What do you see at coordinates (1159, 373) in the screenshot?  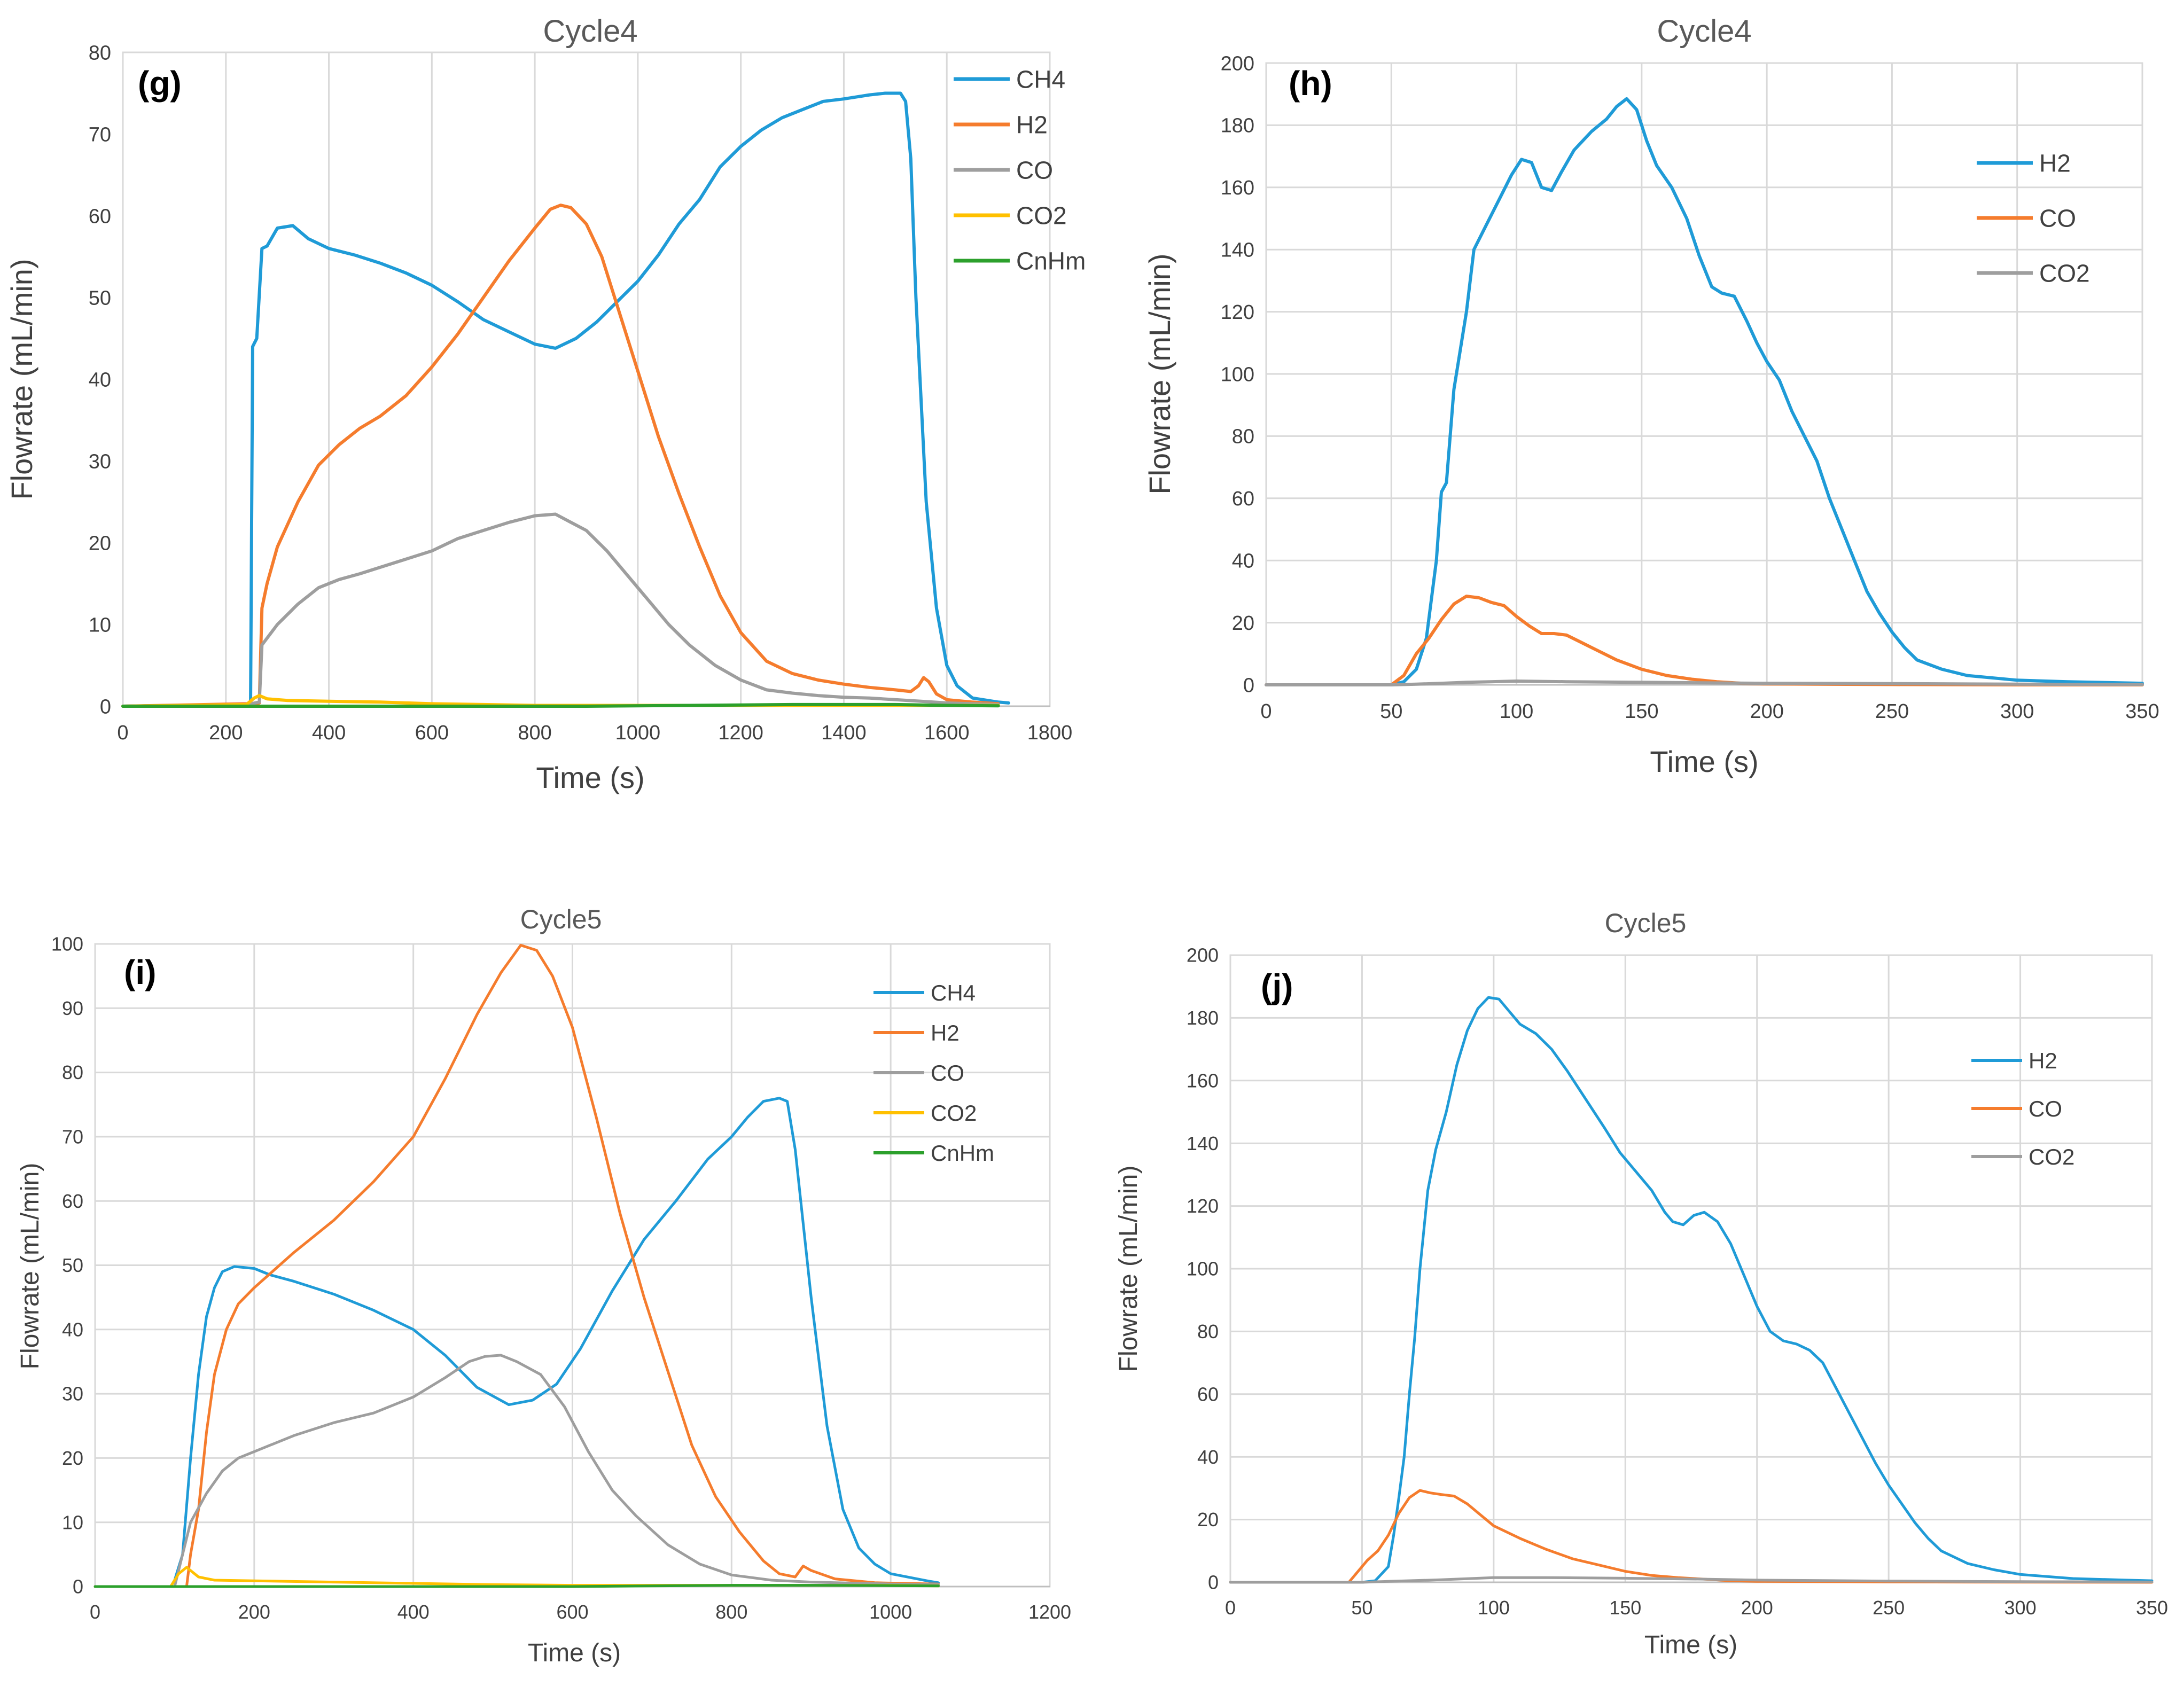 I see `y-axis-label: Flowrate (mL/min)` at bounding box center [1159, 373].